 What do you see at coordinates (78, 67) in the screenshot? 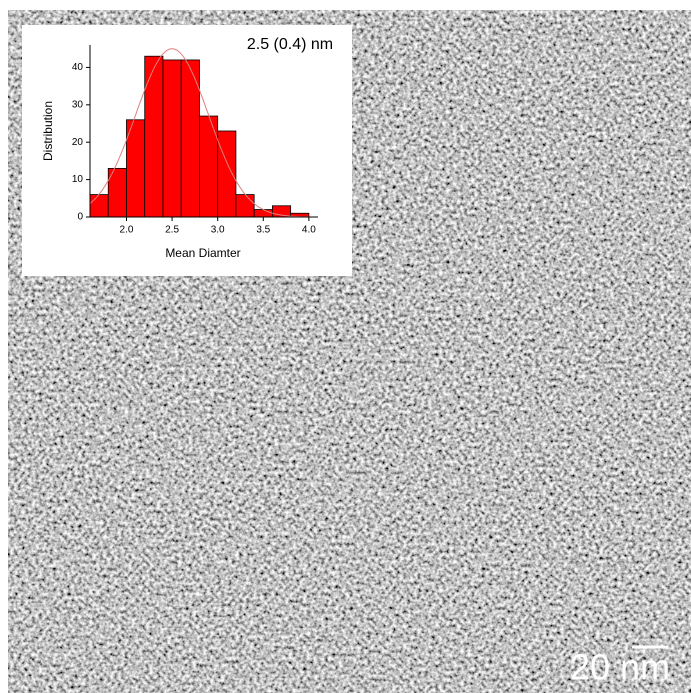
I see `y-tick-label: 40` at bounding box center [78, 67].